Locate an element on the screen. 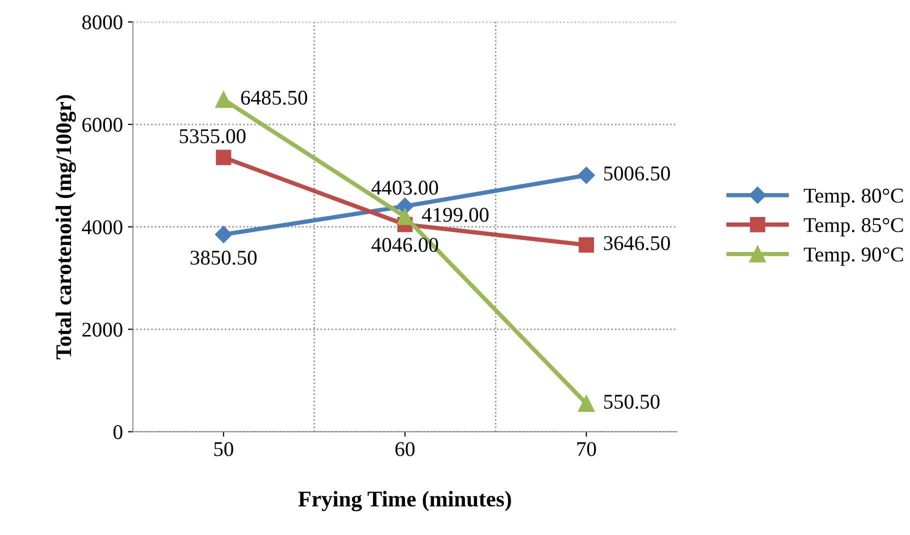 This screenshot has height=535, width=910. legend-label: Temp. 80°C is located at coordinates (853, 197).